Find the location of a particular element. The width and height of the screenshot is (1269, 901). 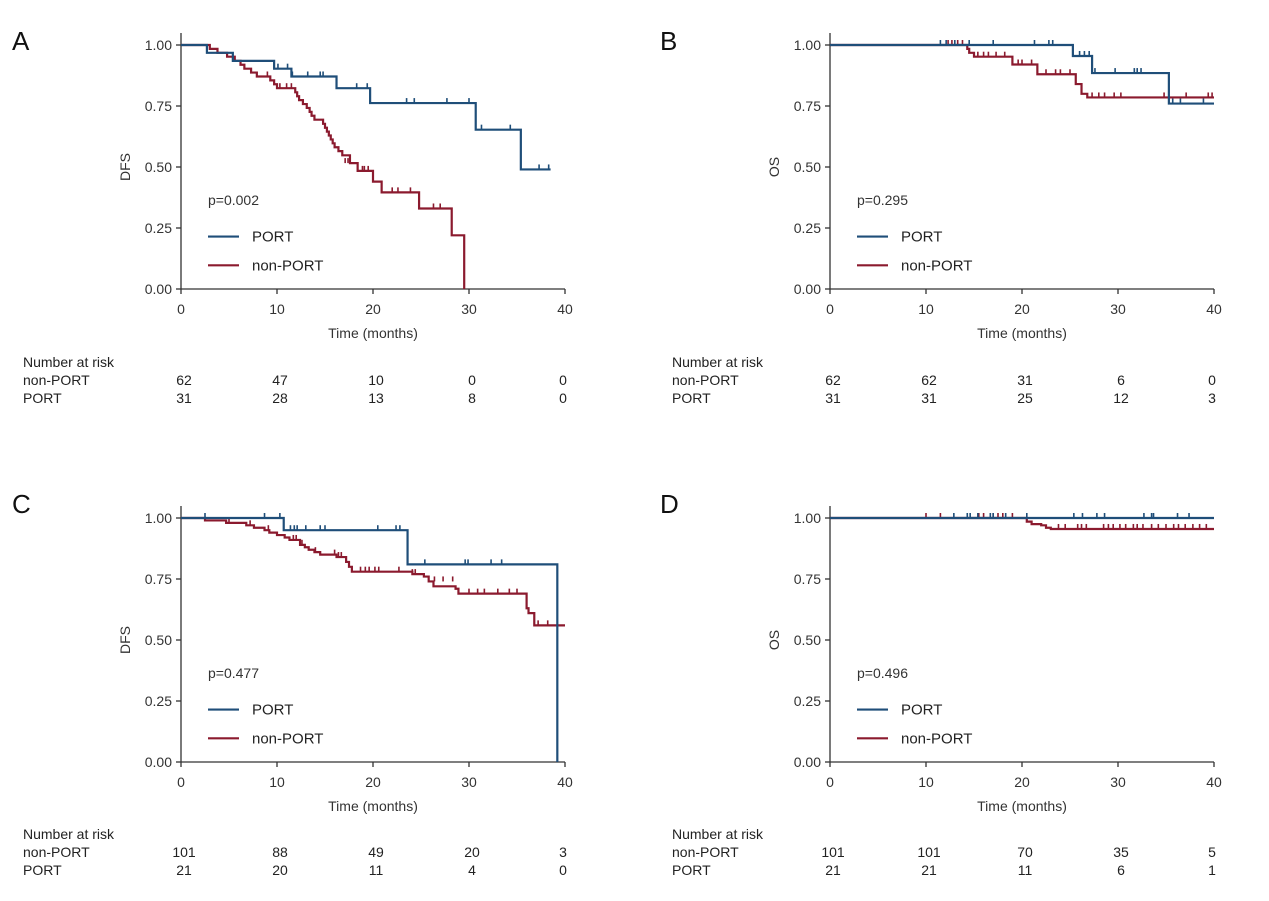

risk-count: 47 is located at coordinates (280, 380).